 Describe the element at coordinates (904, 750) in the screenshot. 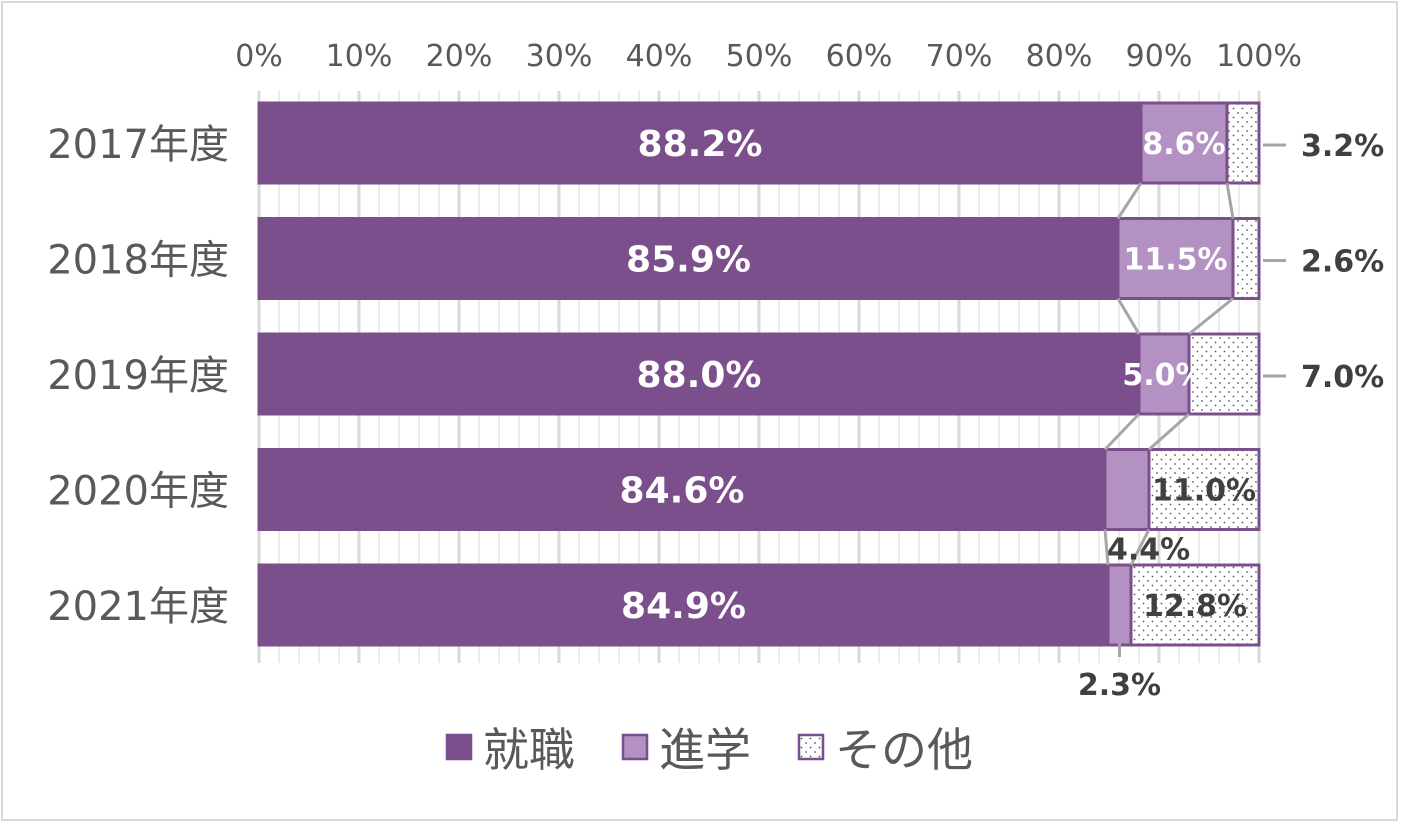

I see `legend-label: その他` at that location.